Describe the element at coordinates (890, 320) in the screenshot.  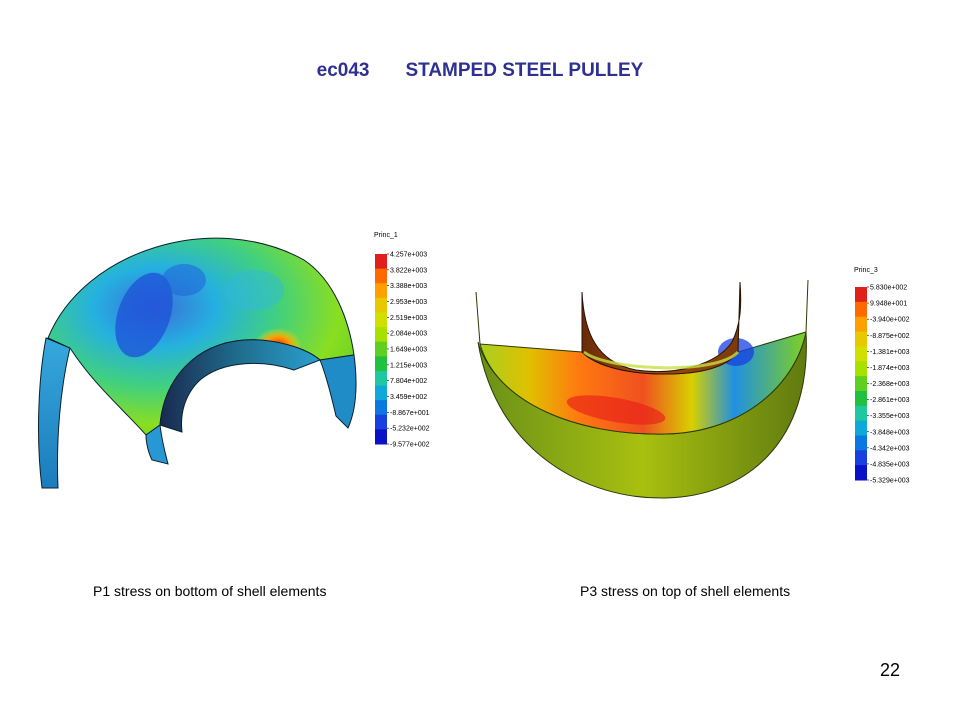
I see `colorbar-tick-label: -3.940e+002` at that location.